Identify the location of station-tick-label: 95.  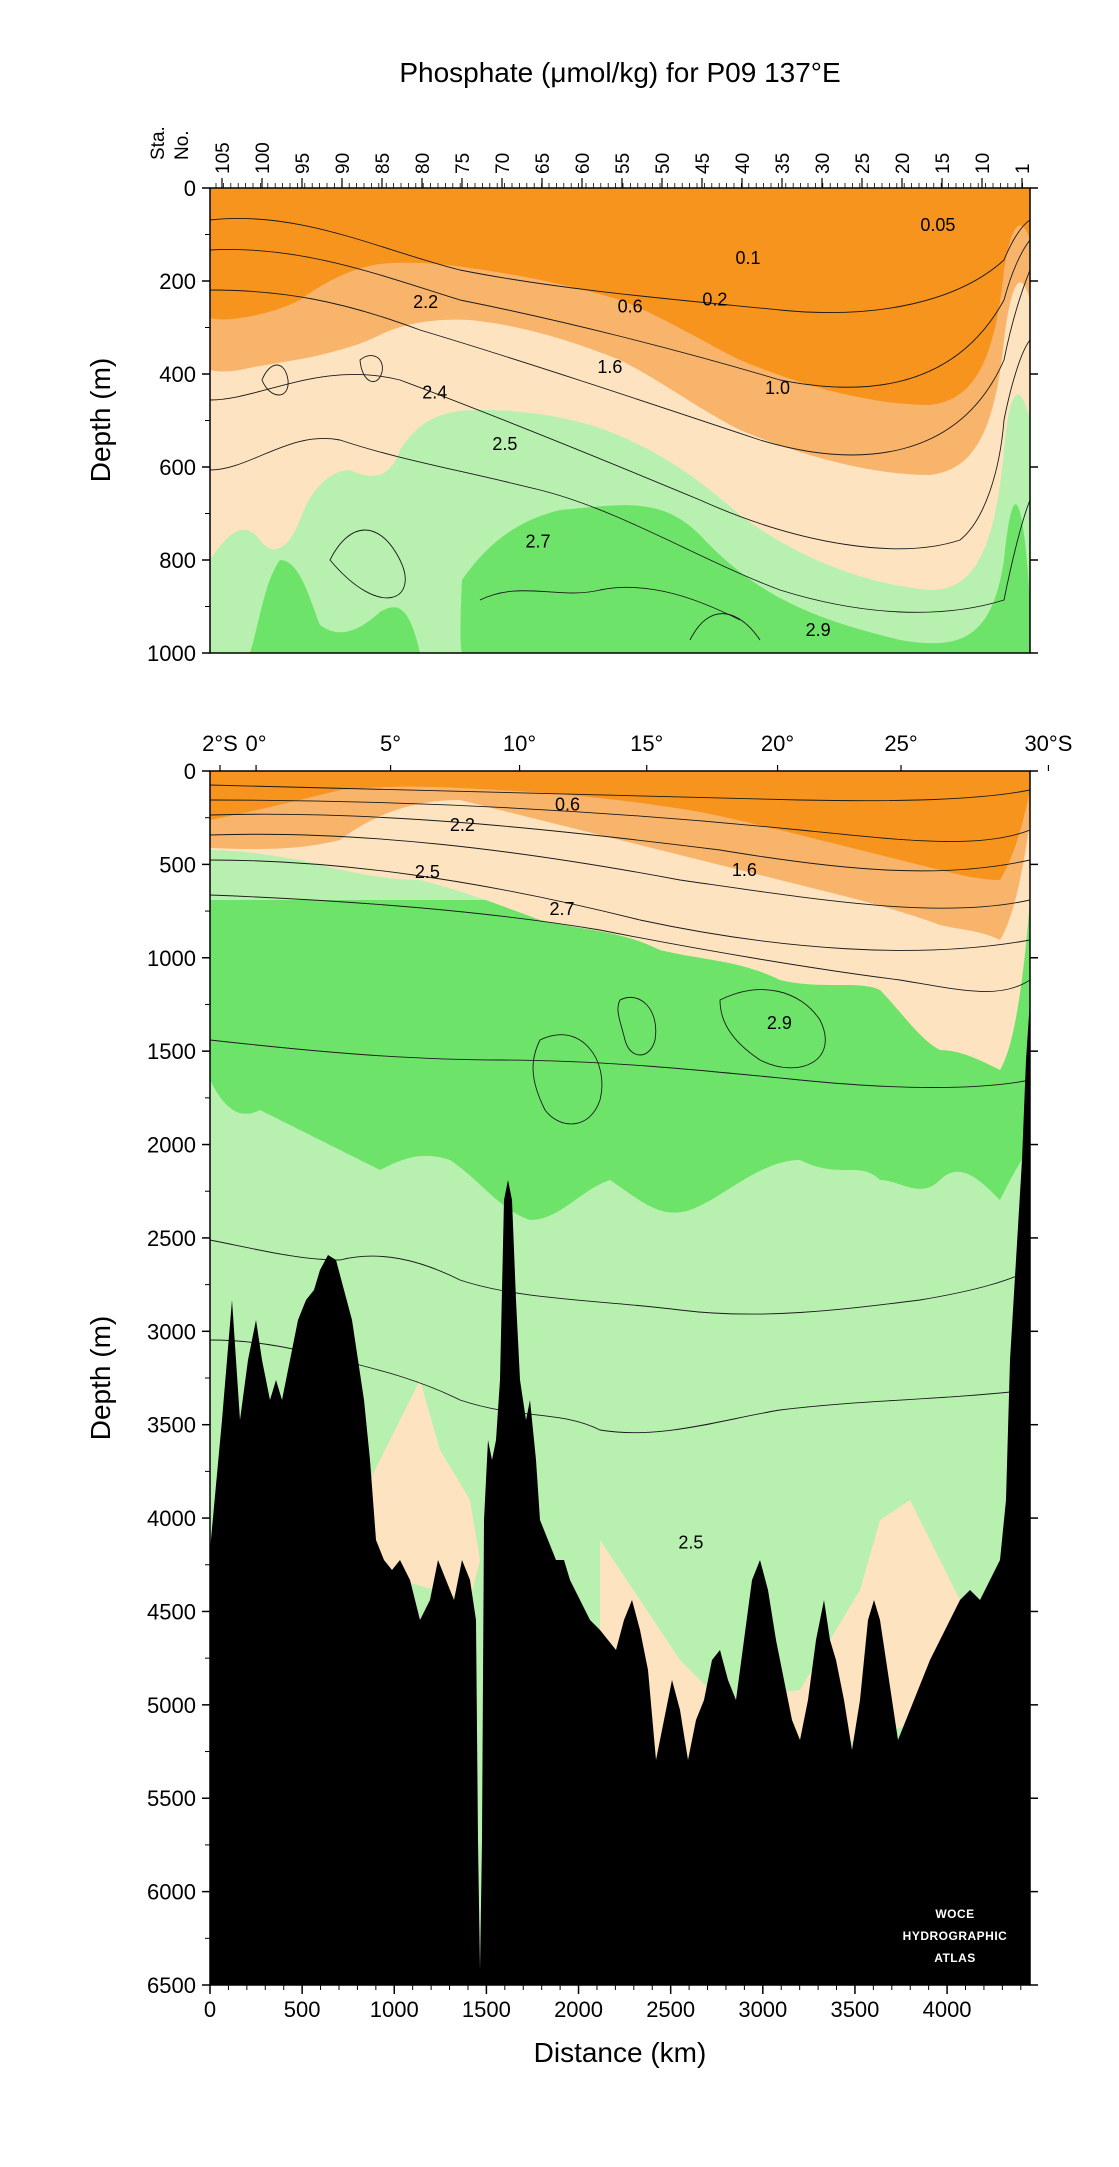
(303, 163).